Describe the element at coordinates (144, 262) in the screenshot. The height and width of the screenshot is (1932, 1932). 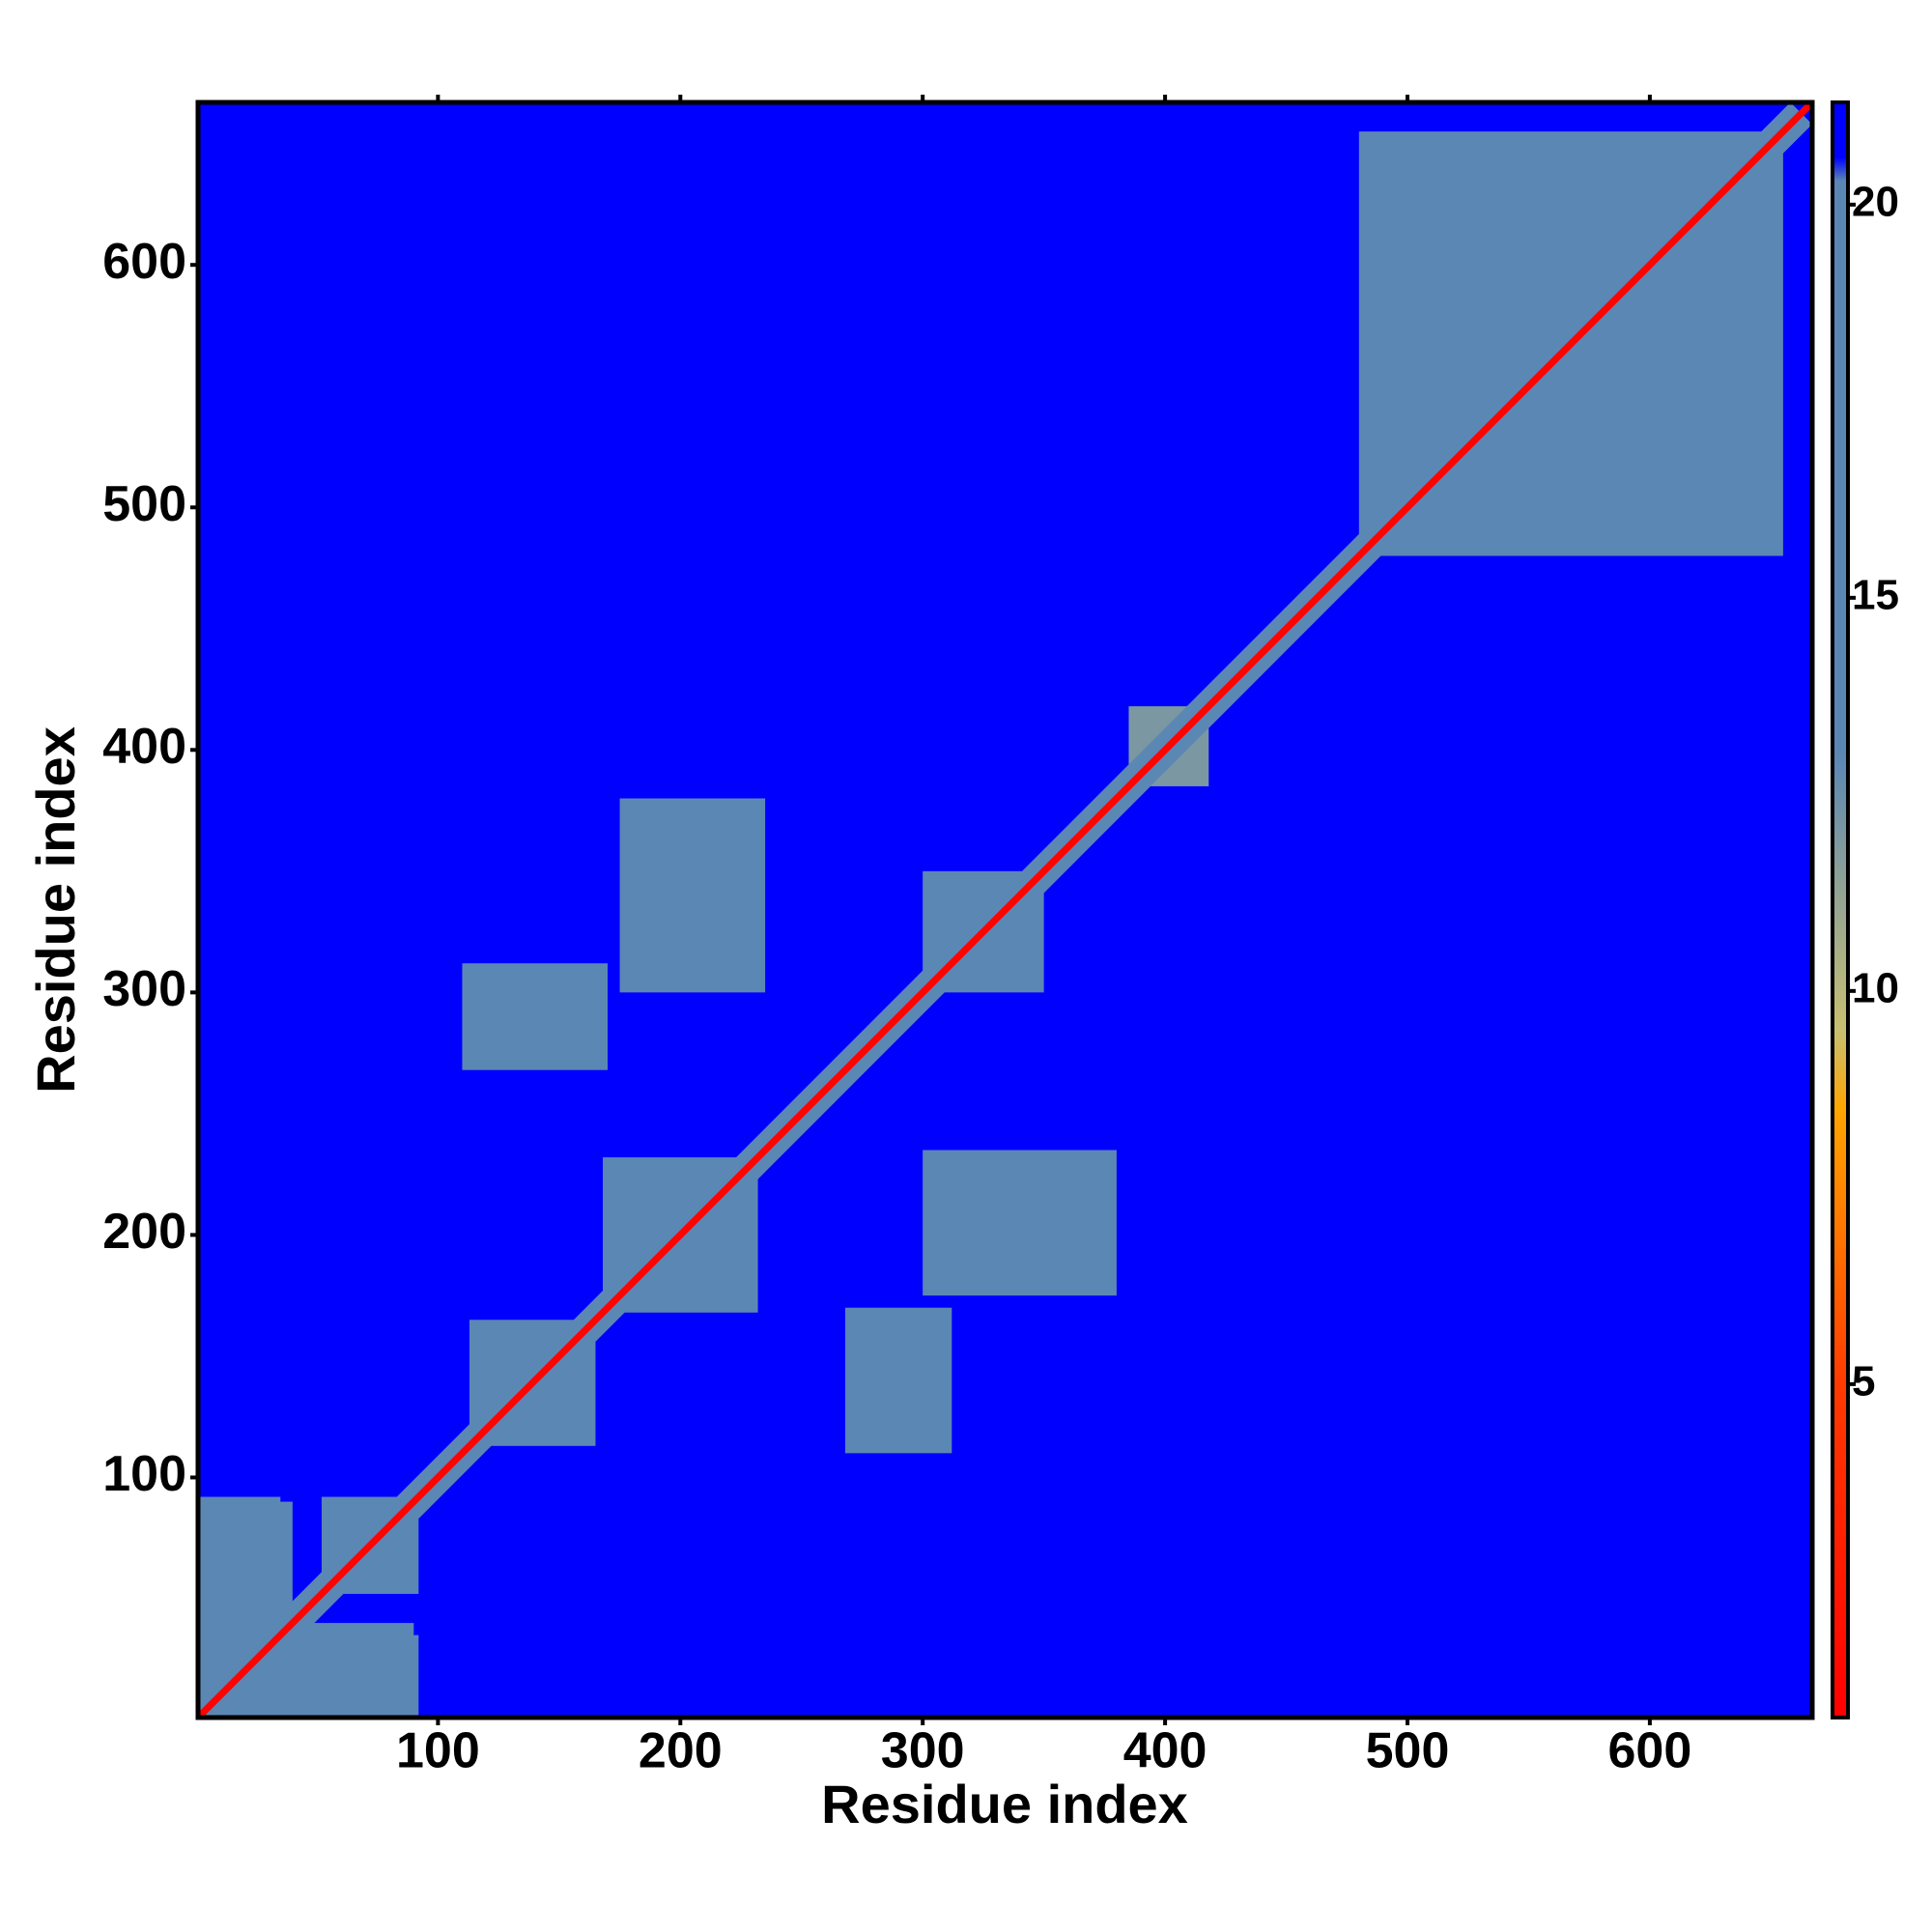
I see `y-tick-label: 600` at that location.